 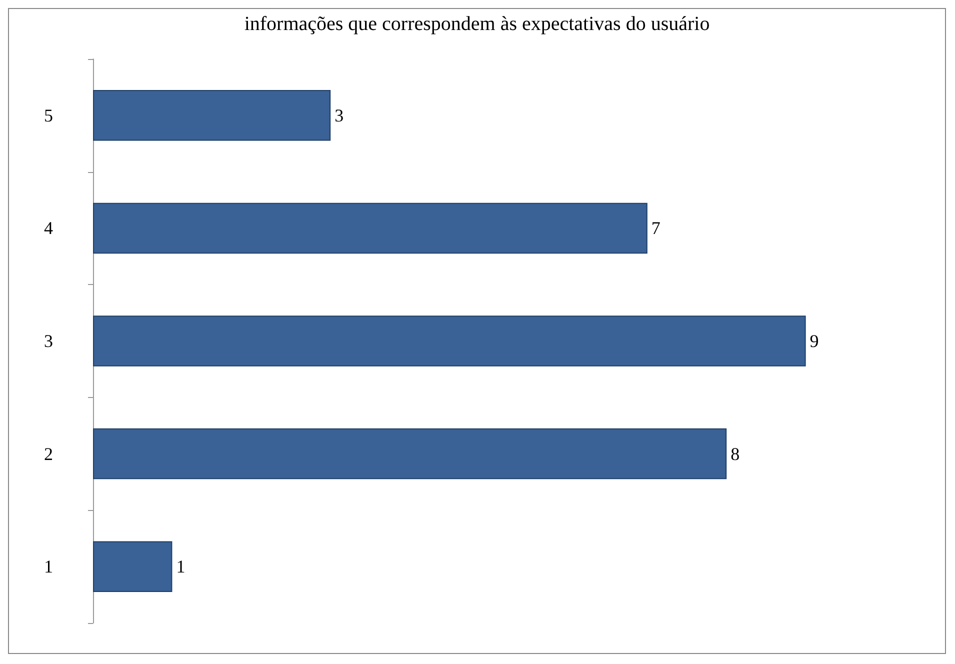 I want to click on data-label: 7, so click(x=655, y=228).